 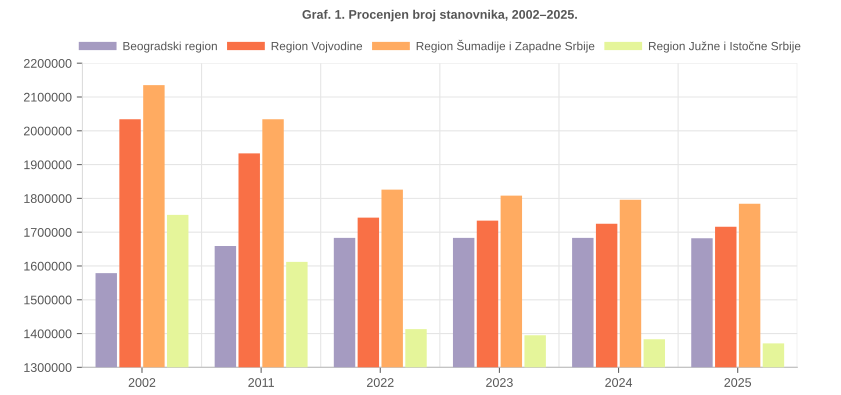 I want to click on legend-label: Region Južne i Istočne Srbije, so click(x=724, y=47).